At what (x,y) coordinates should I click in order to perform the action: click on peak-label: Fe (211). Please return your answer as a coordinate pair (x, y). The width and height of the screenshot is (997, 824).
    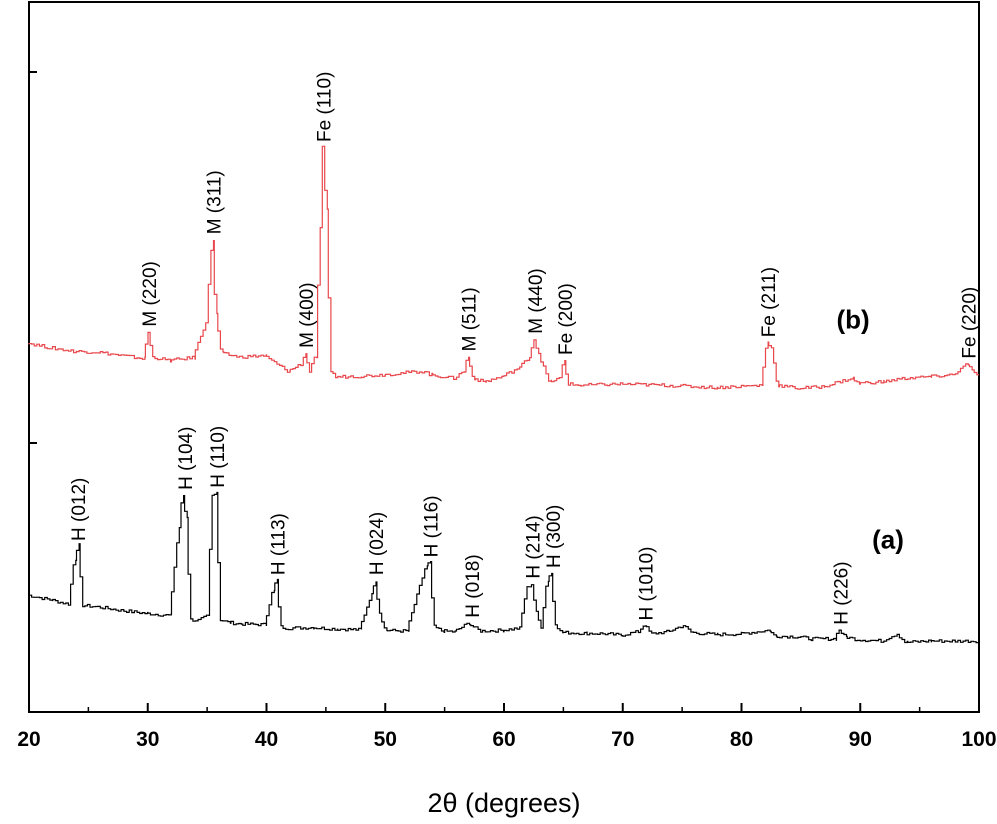
    Looking at the image, I should click on (769, 302).